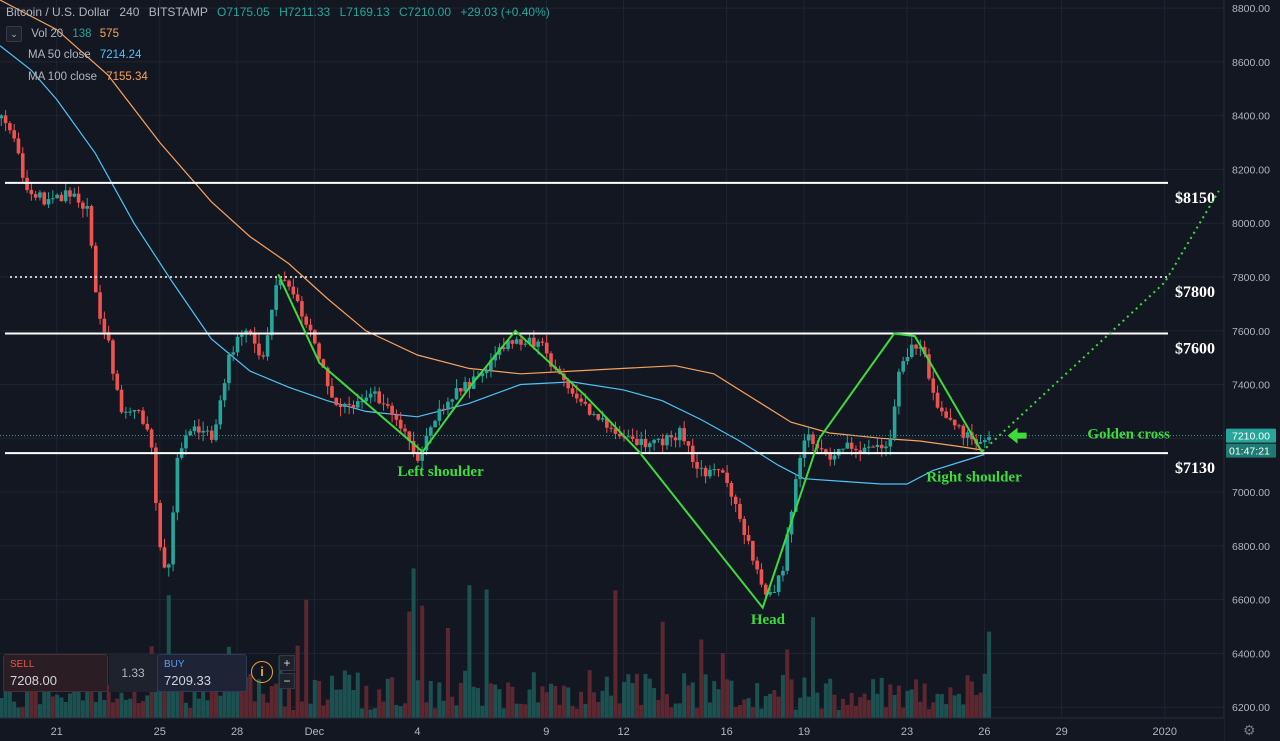 This screenshot has height=741, width=1280. Describe the element at coordinates (127, 77) in the screenshot. I see `indicator-ma100-value: 7155.34` at that location.